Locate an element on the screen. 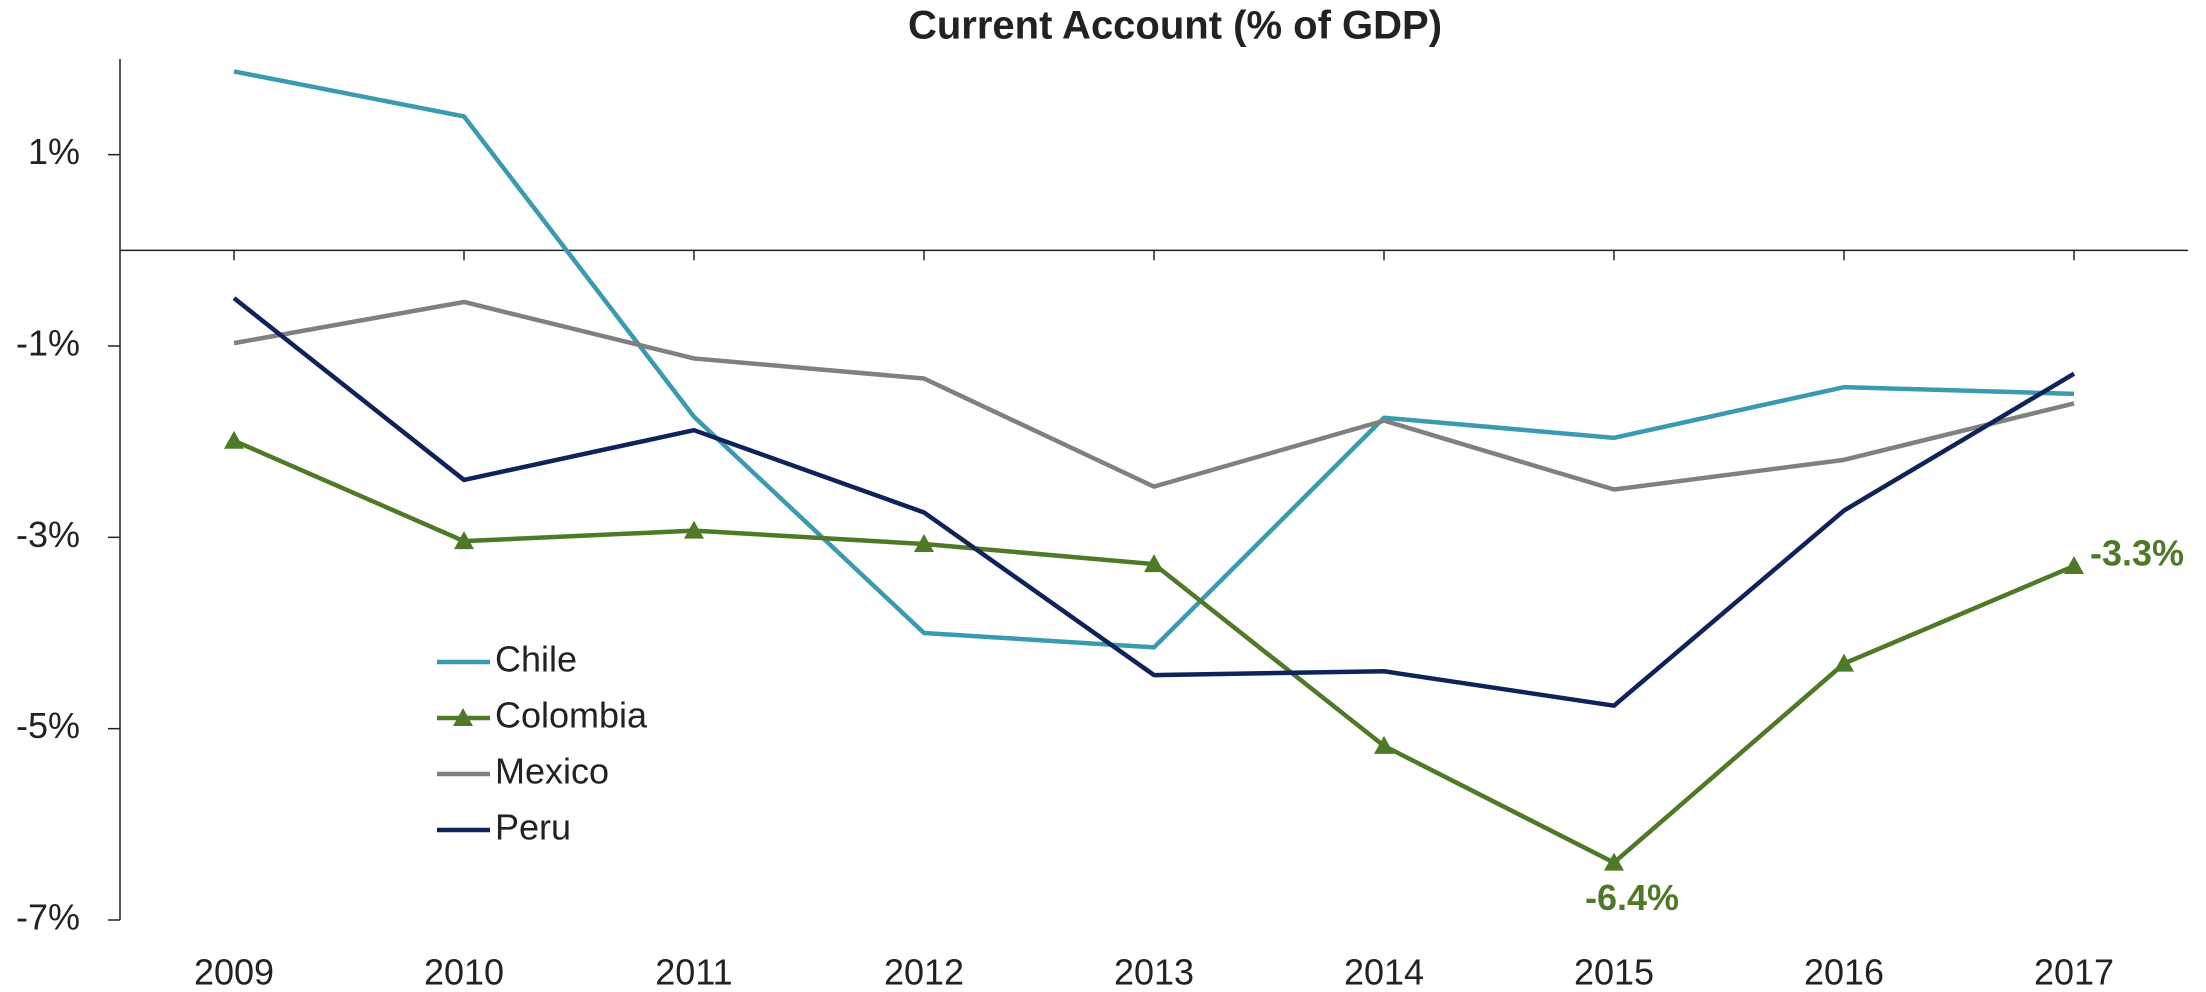 This screenshot has width=2206, height=992. x-tick-label: 2017 is located at coordinates (2074, 972).